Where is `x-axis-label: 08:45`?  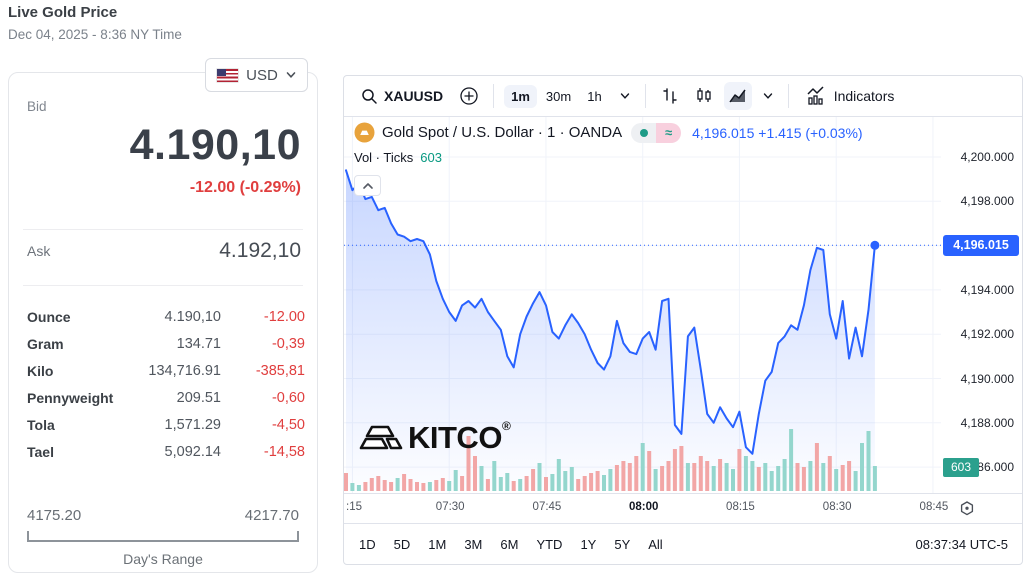
x-axis-label: 08:45 is located at coordinates (934, 507).